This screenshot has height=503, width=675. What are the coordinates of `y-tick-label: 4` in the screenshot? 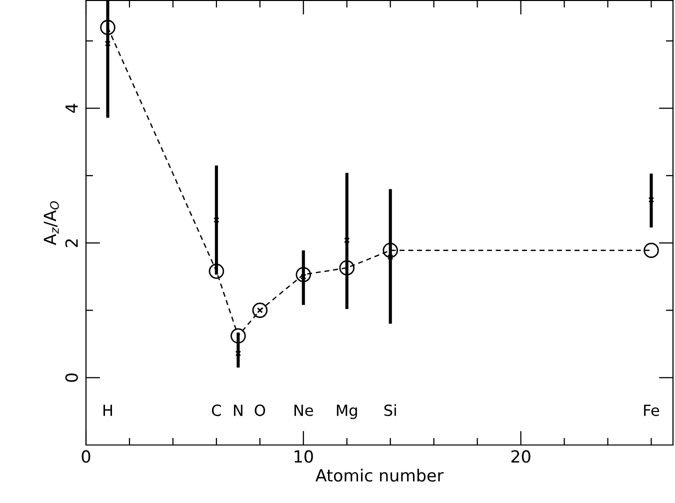 It's located at (72, 108).